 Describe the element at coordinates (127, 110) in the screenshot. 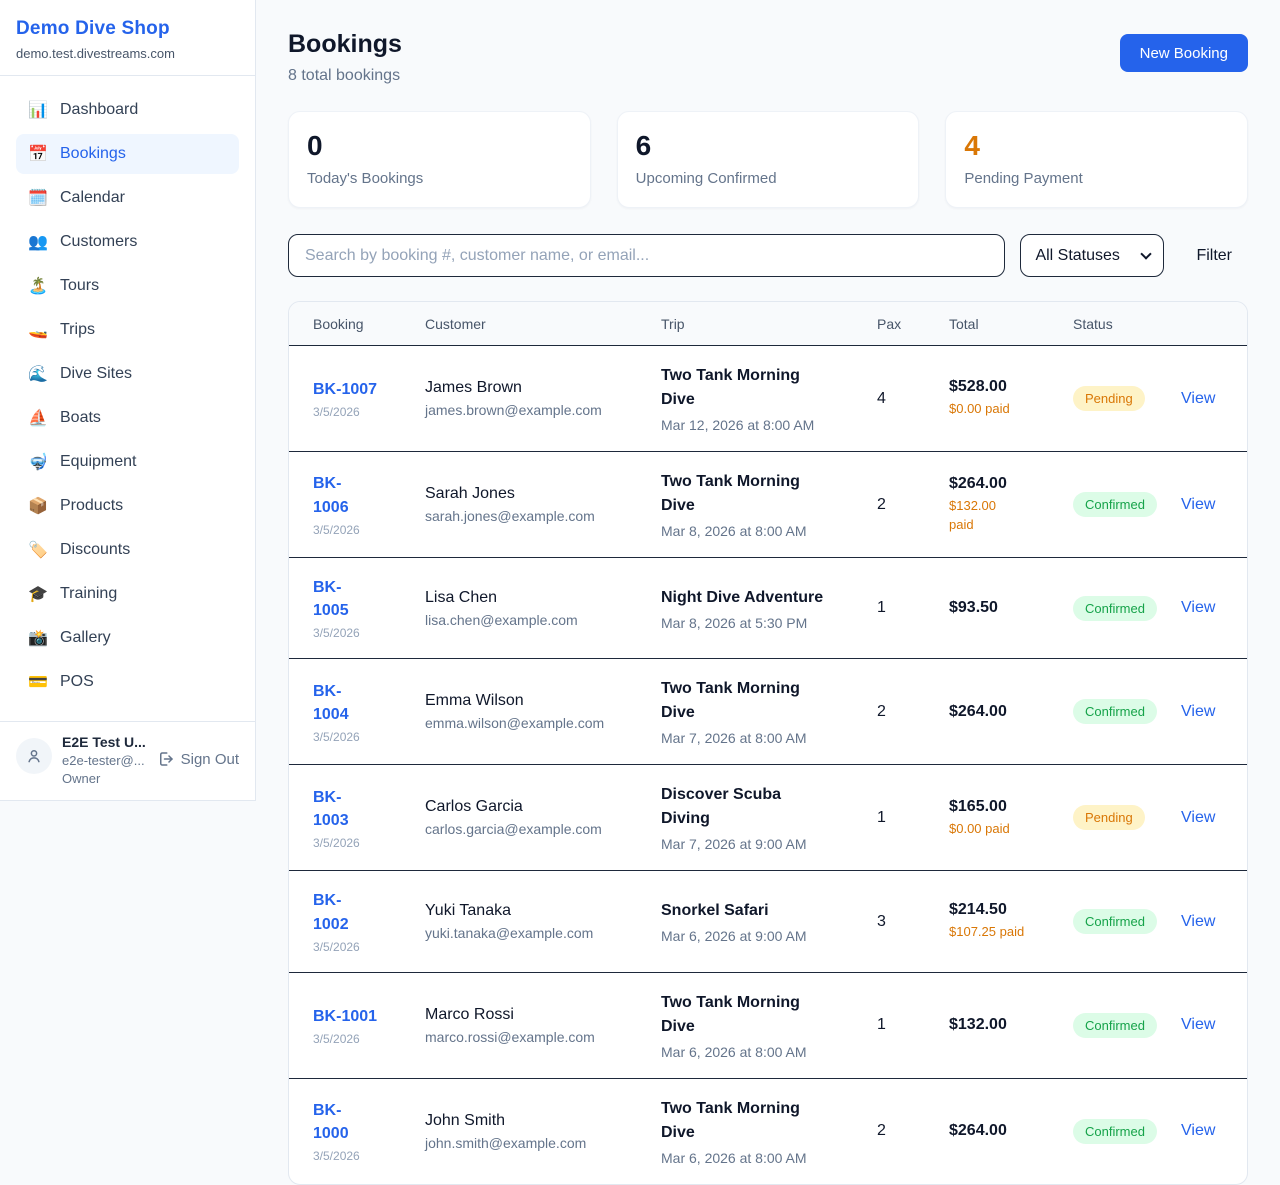

I see `sidebar-item: 📊 Dashboard` at that location.